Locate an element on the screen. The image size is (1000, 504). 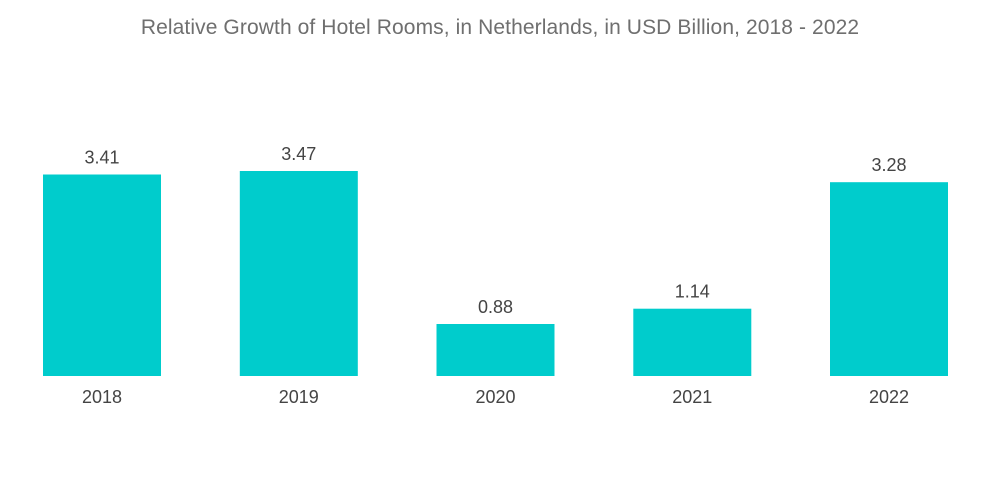
value-label-2019: 3.47 is located at coordinates (298, 154).